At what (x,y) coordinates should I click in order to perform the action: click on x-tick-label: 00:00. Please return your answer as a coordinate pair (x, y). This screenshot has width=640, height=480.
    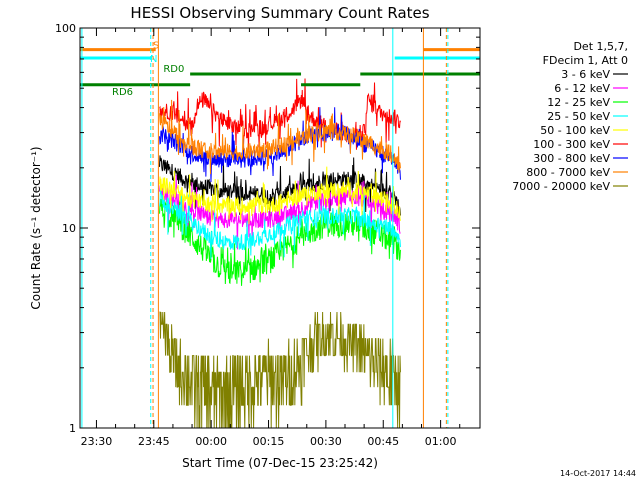
    Looking at the image, I should click on (211, 441).